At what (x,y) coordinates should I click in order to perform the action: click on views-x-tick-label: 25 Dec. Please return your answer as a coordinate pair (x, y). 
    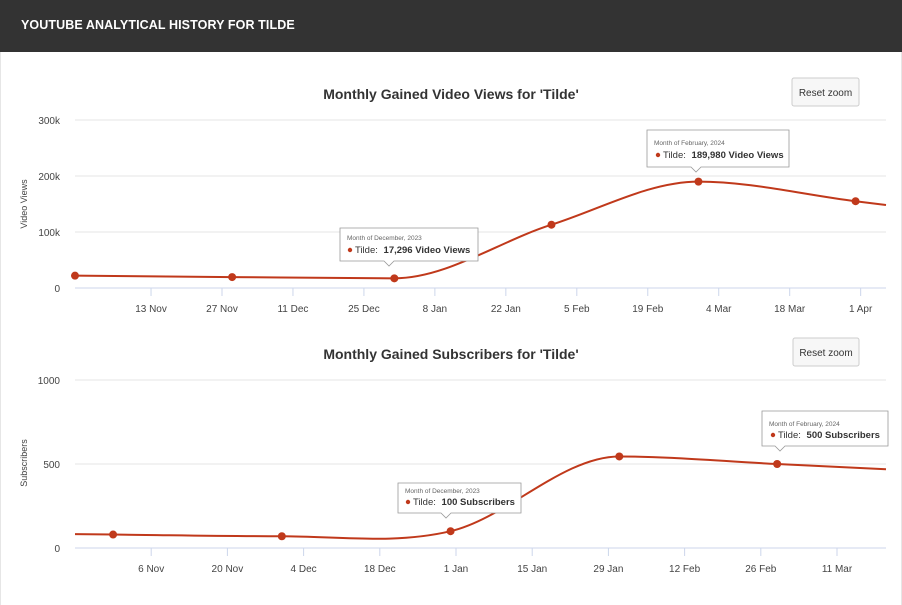
    Looking at the image, I should click on (364, 309).